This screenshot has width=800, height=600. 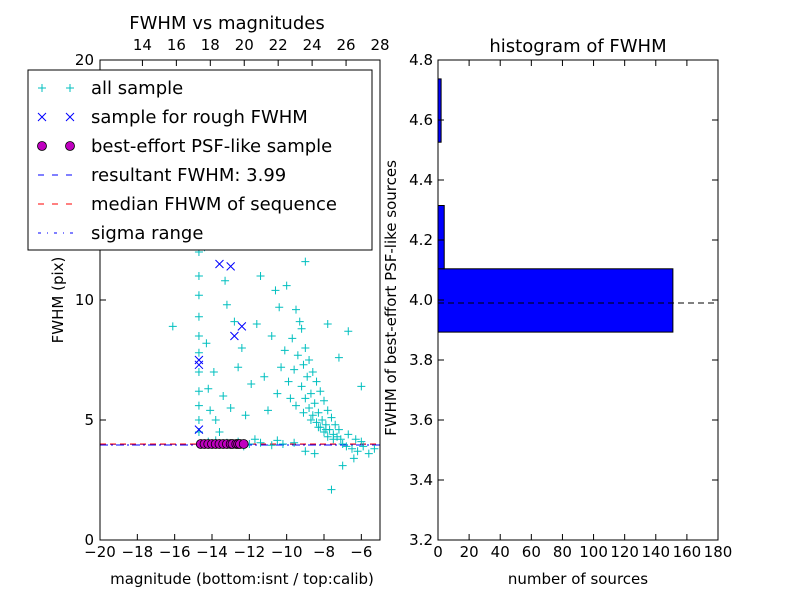 What do you see at coordinates (500, 552) in the screenshot?
I see `histogram-x-tick-label-2: 40` at bounding box center [500, 552].